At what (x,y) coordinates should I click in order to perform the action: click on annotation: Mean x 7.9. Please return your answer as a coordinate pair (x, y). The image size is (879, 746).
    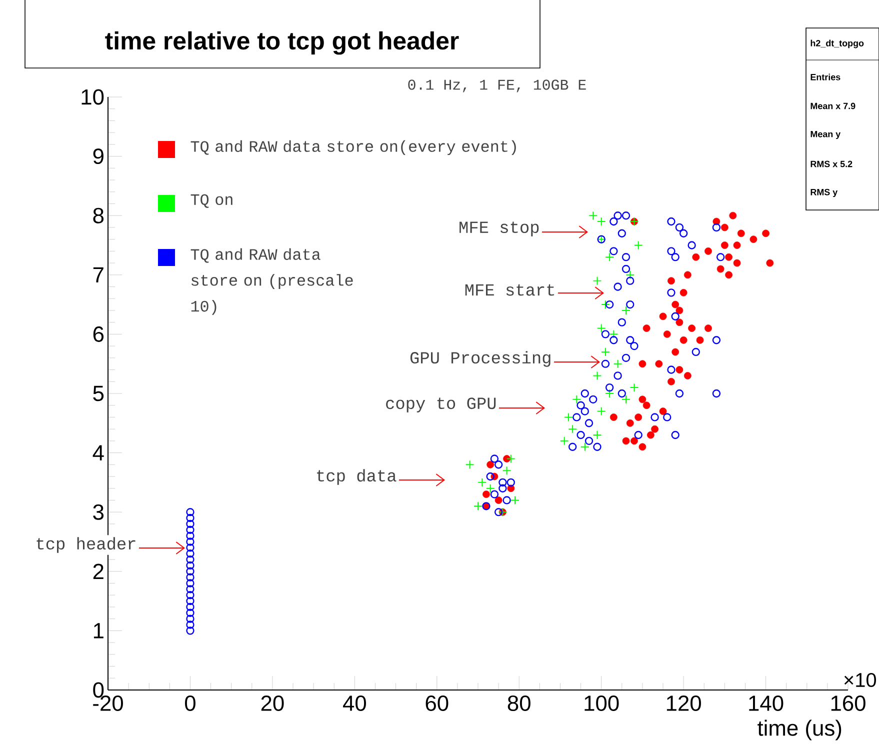
    Looking at the image, I should click on (833, 106).